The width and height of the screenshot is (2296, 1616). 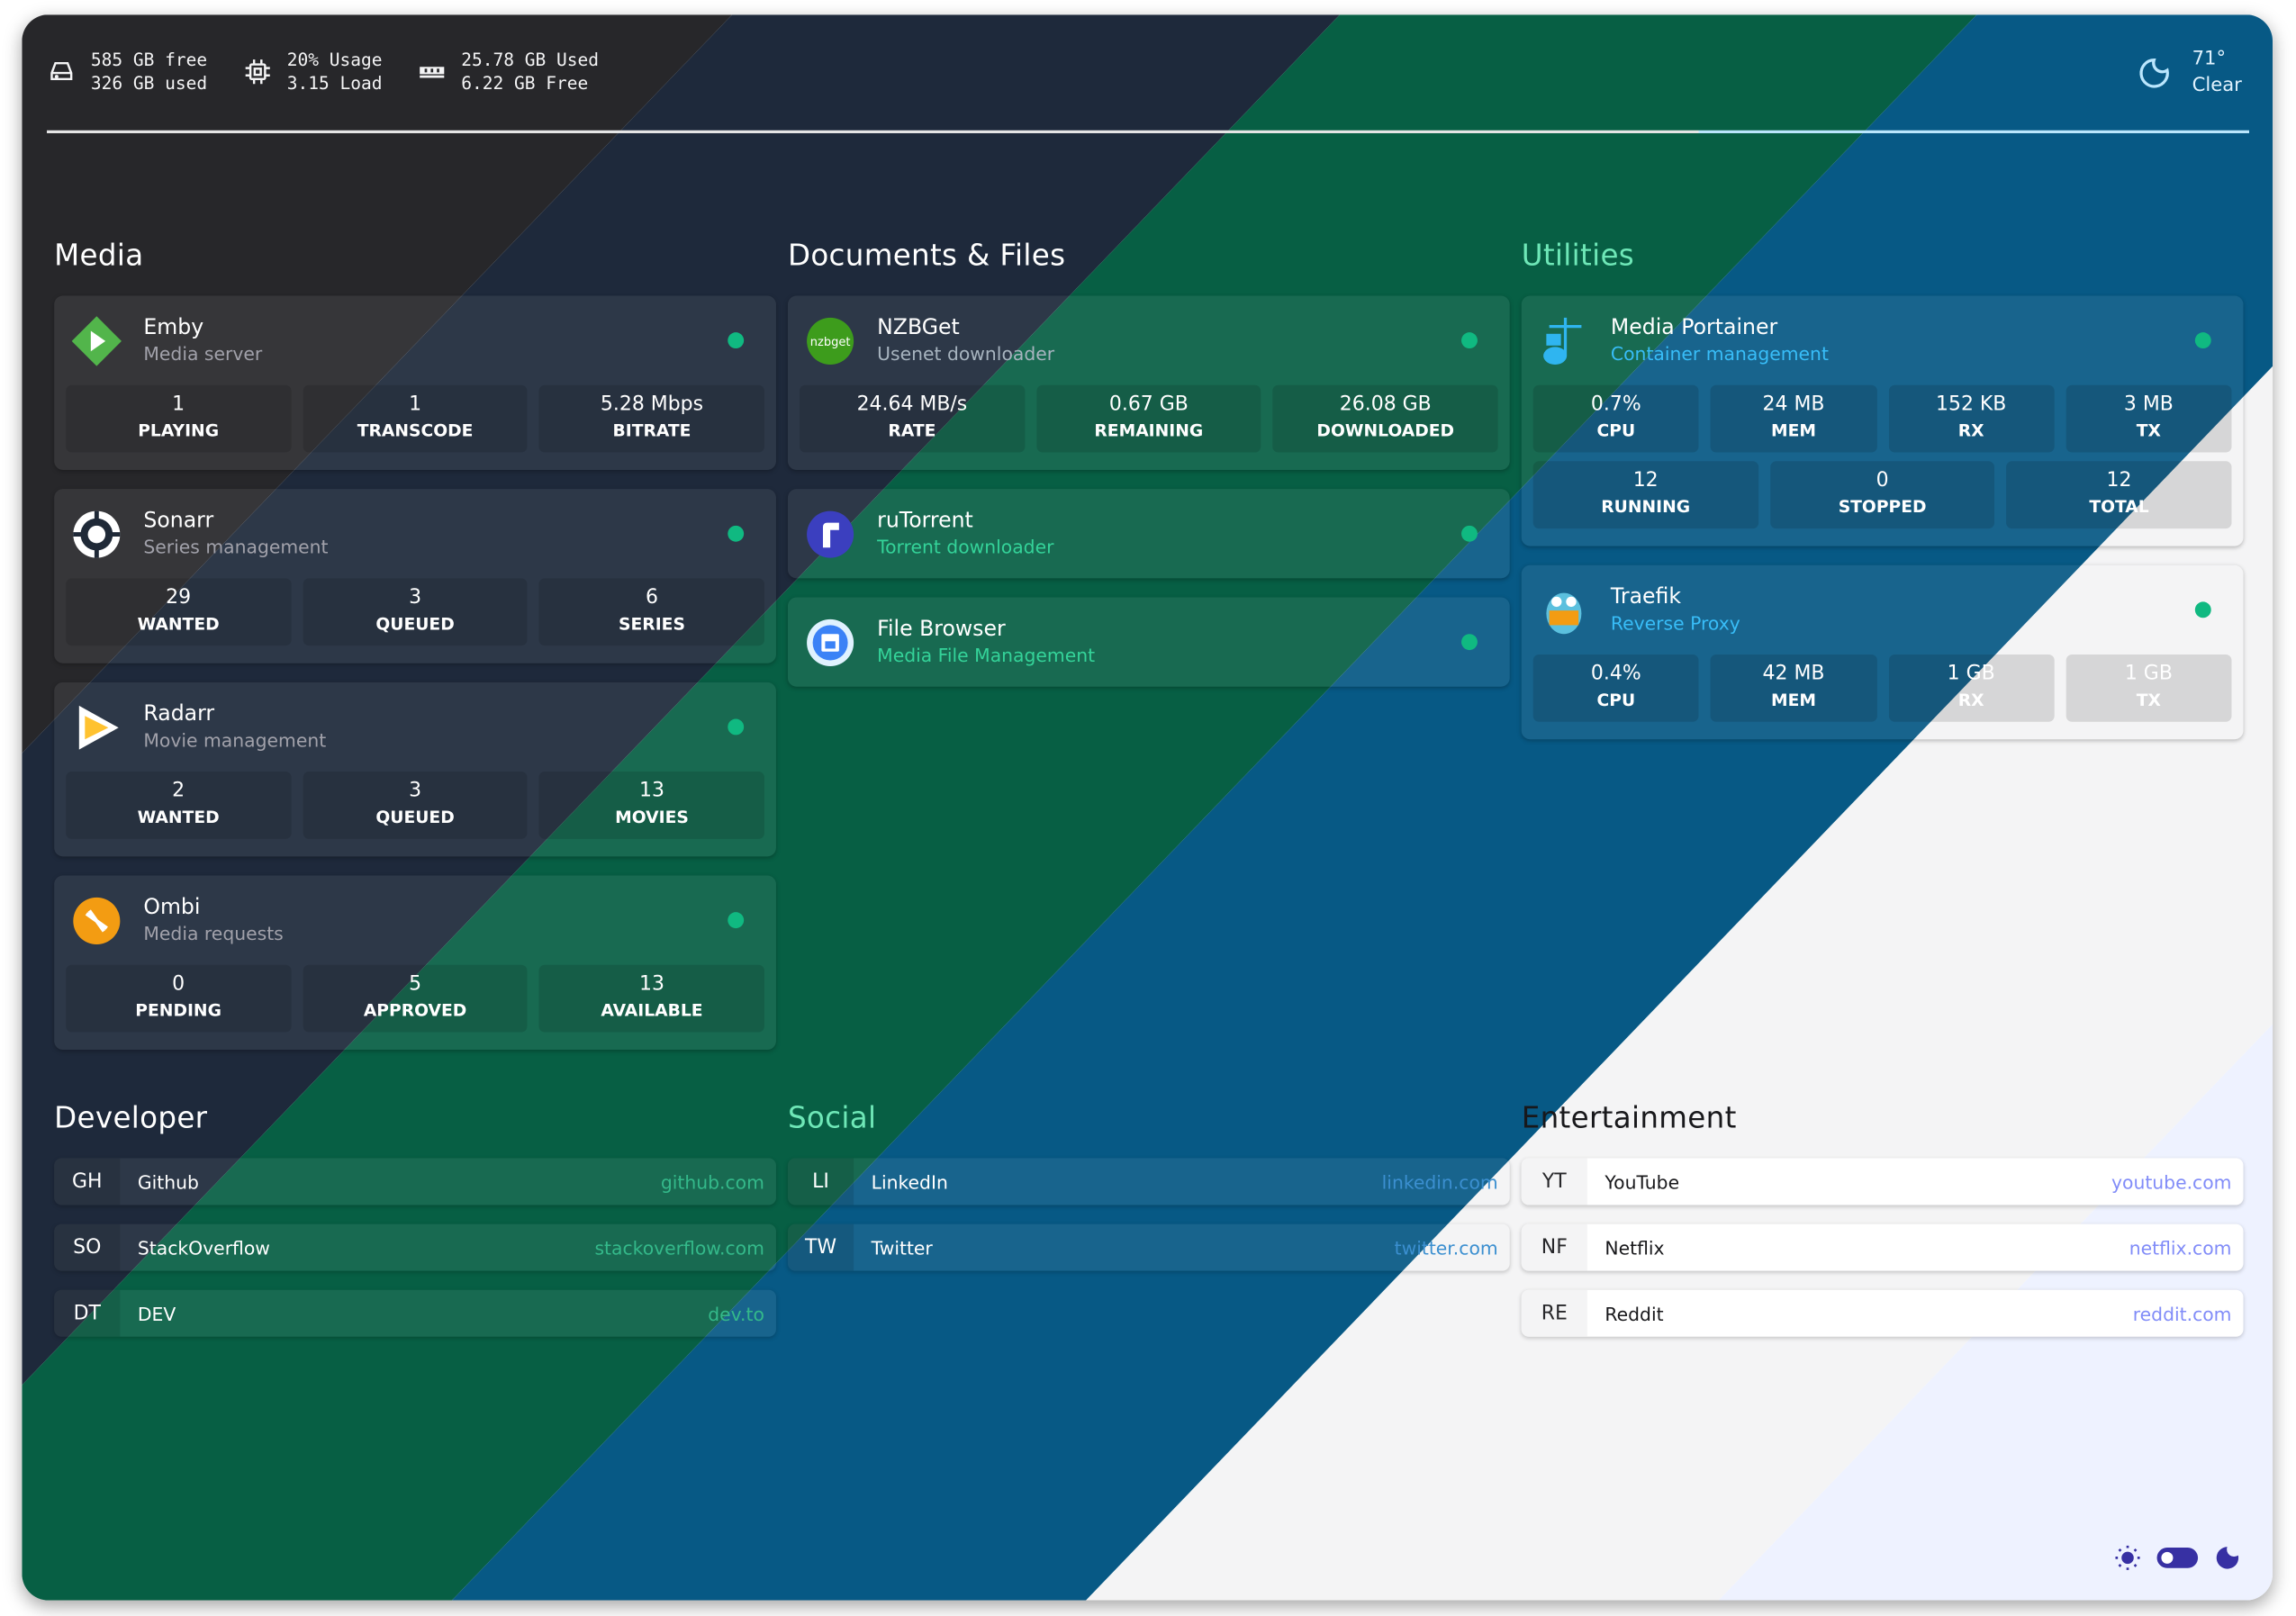 I want to click on stat-block: 13 AVAILABLE, so click(x=651, y=998).